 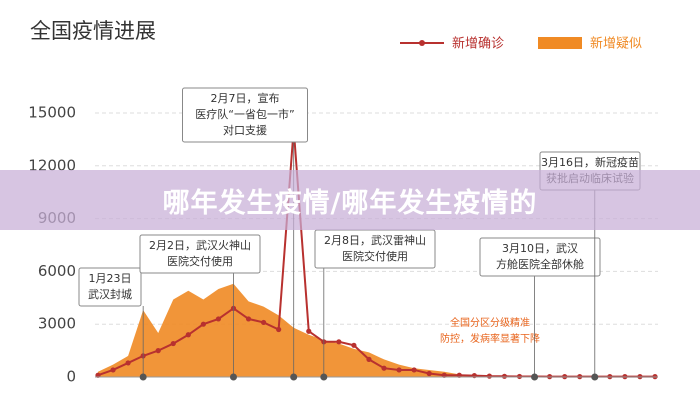 I want to click on banner: 哪年发生疫情/哪年发生疫情的, so click(x=350, y=200).